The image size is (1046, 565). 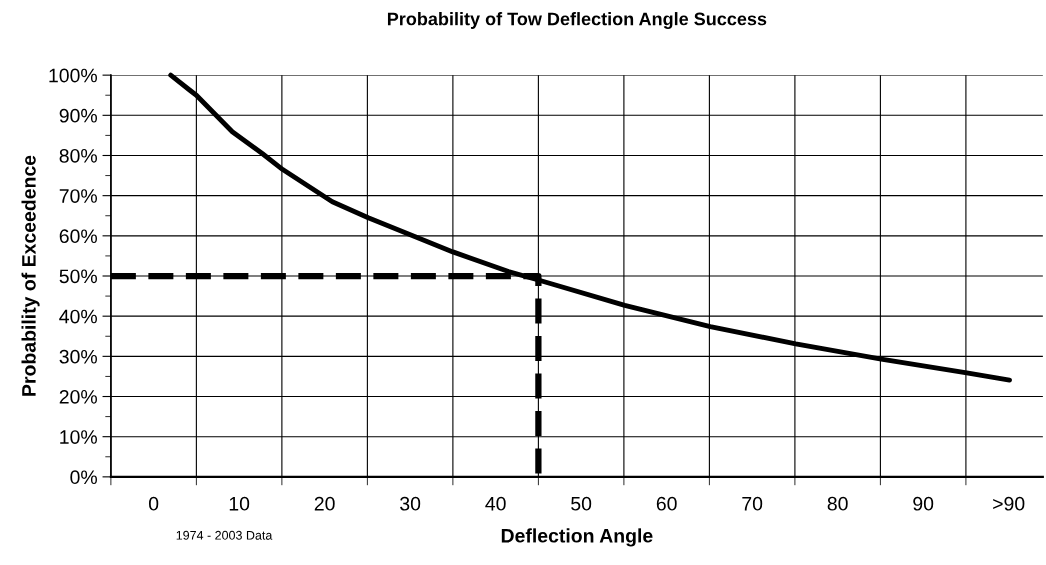 What do you see at coordinates (410, 503) in the screenshot?
I see `x-tick-label: 30` at bounding box center [410, 503].